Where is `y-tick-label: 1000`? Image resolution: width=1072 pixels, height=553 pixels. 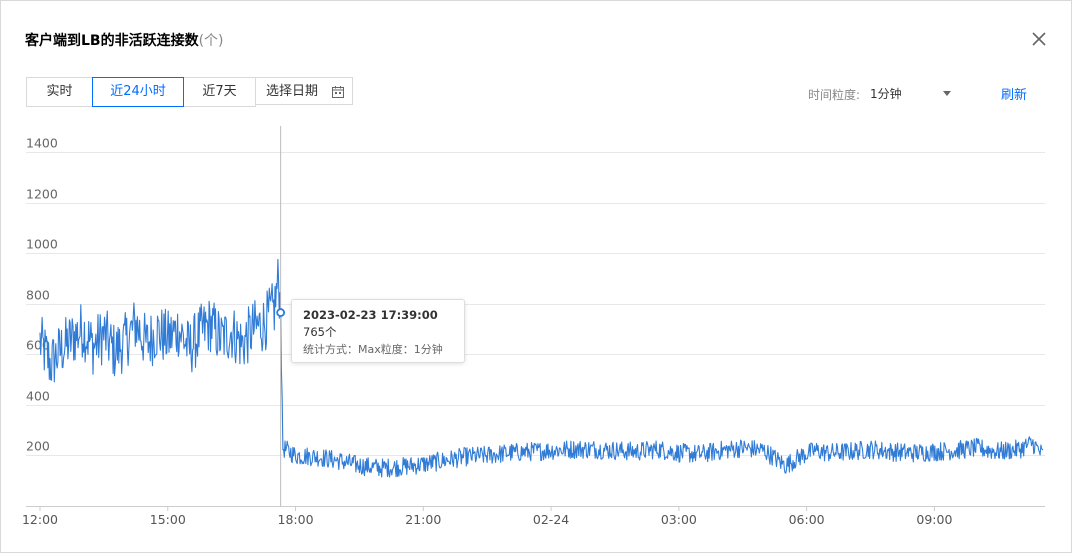
y-tick-label: 1000 is located at coordinates (42, 244).